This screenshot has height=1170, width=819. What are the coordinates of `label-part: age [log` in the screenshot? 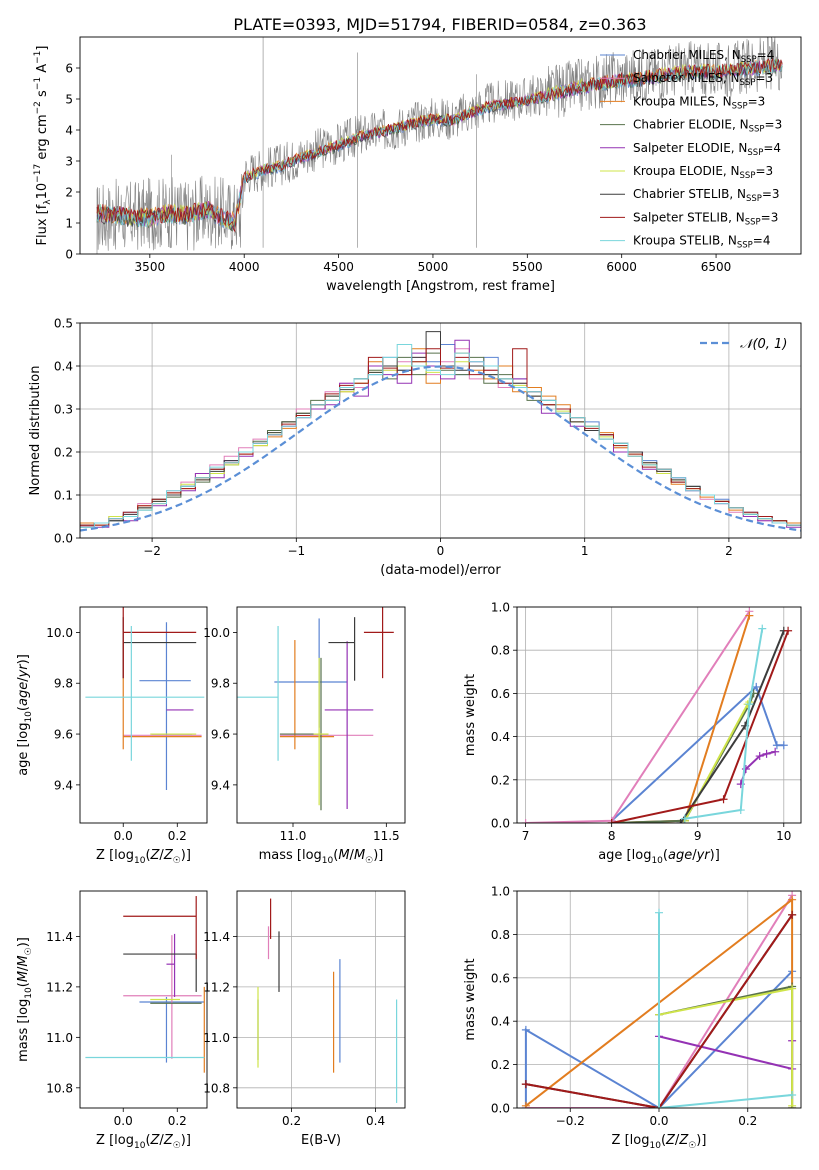 It's located at (624, 855).